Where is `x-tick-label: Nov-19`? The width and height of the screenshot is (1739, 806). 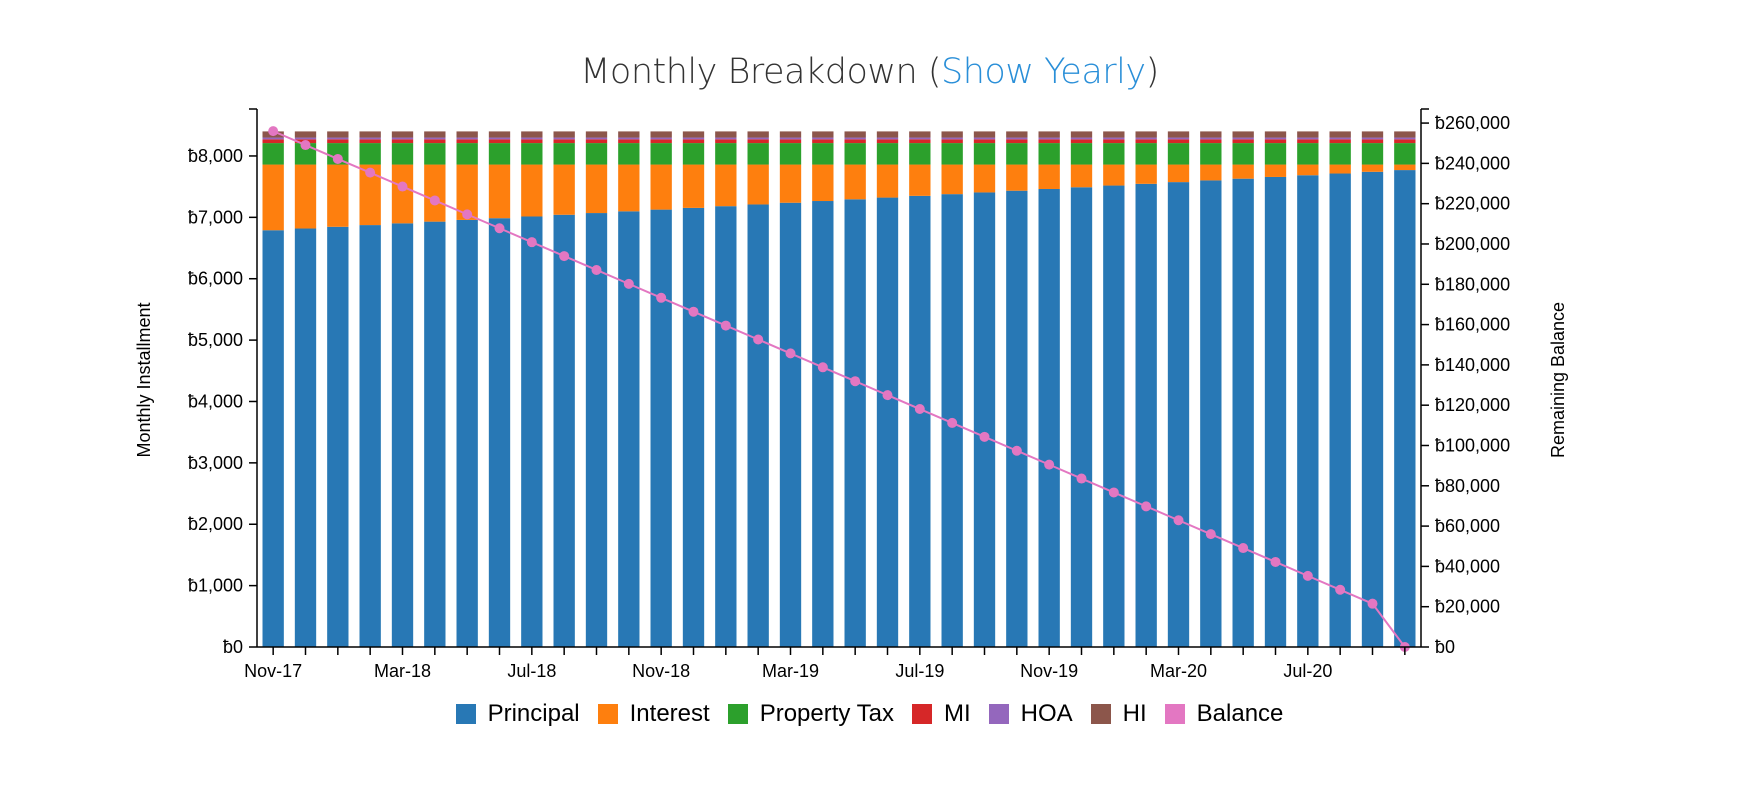 x-tick-label: Nov-19 is located at coordinates (1049, 671).